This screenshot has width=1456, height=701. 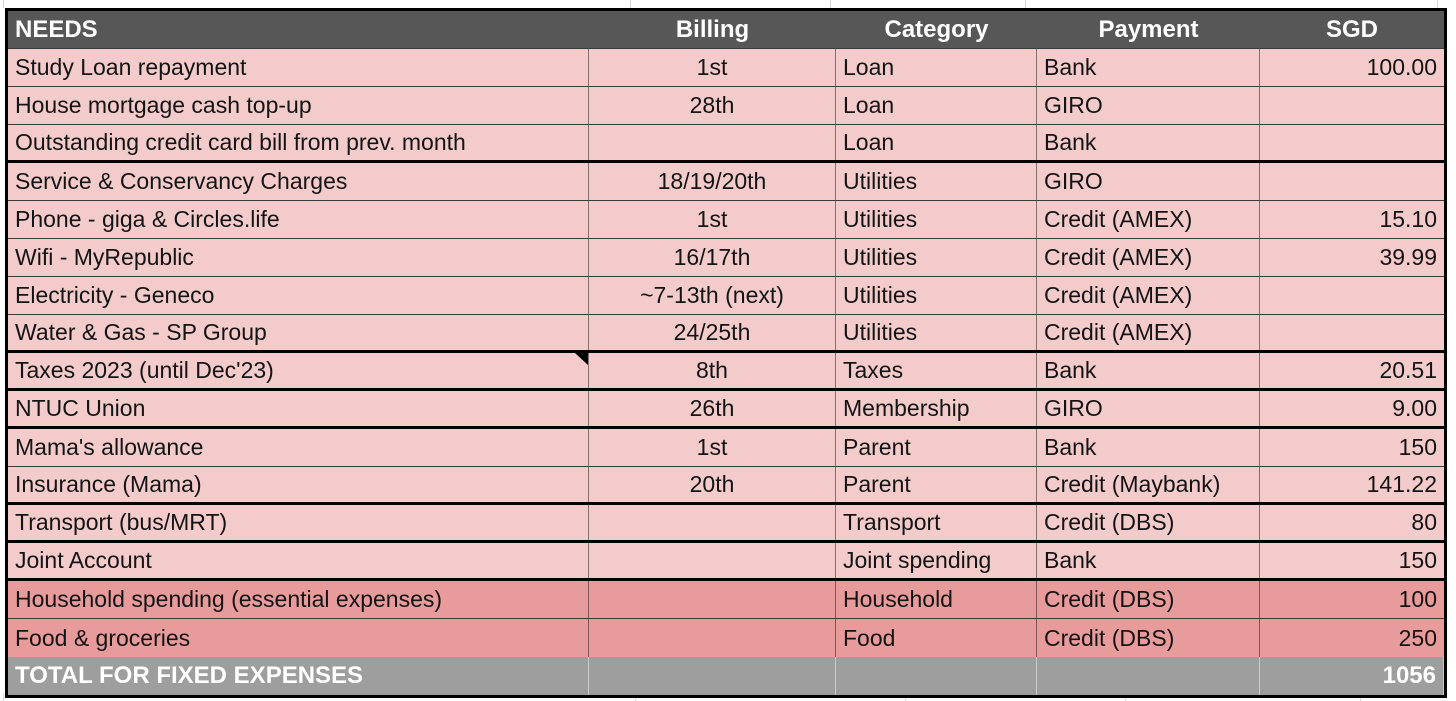 I want to click on column-header-needs: NEEDS, so click(x=56, y=29).